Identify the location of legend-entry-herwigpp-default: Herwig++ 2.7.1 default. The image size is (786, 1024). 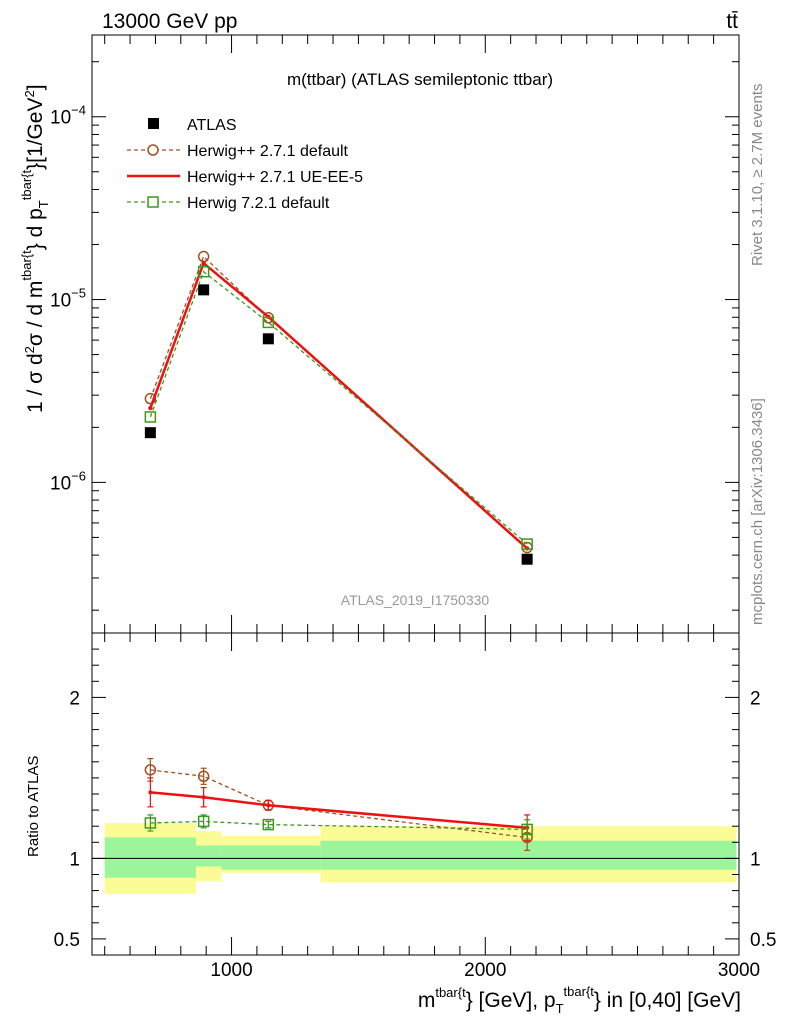
(238, 151).